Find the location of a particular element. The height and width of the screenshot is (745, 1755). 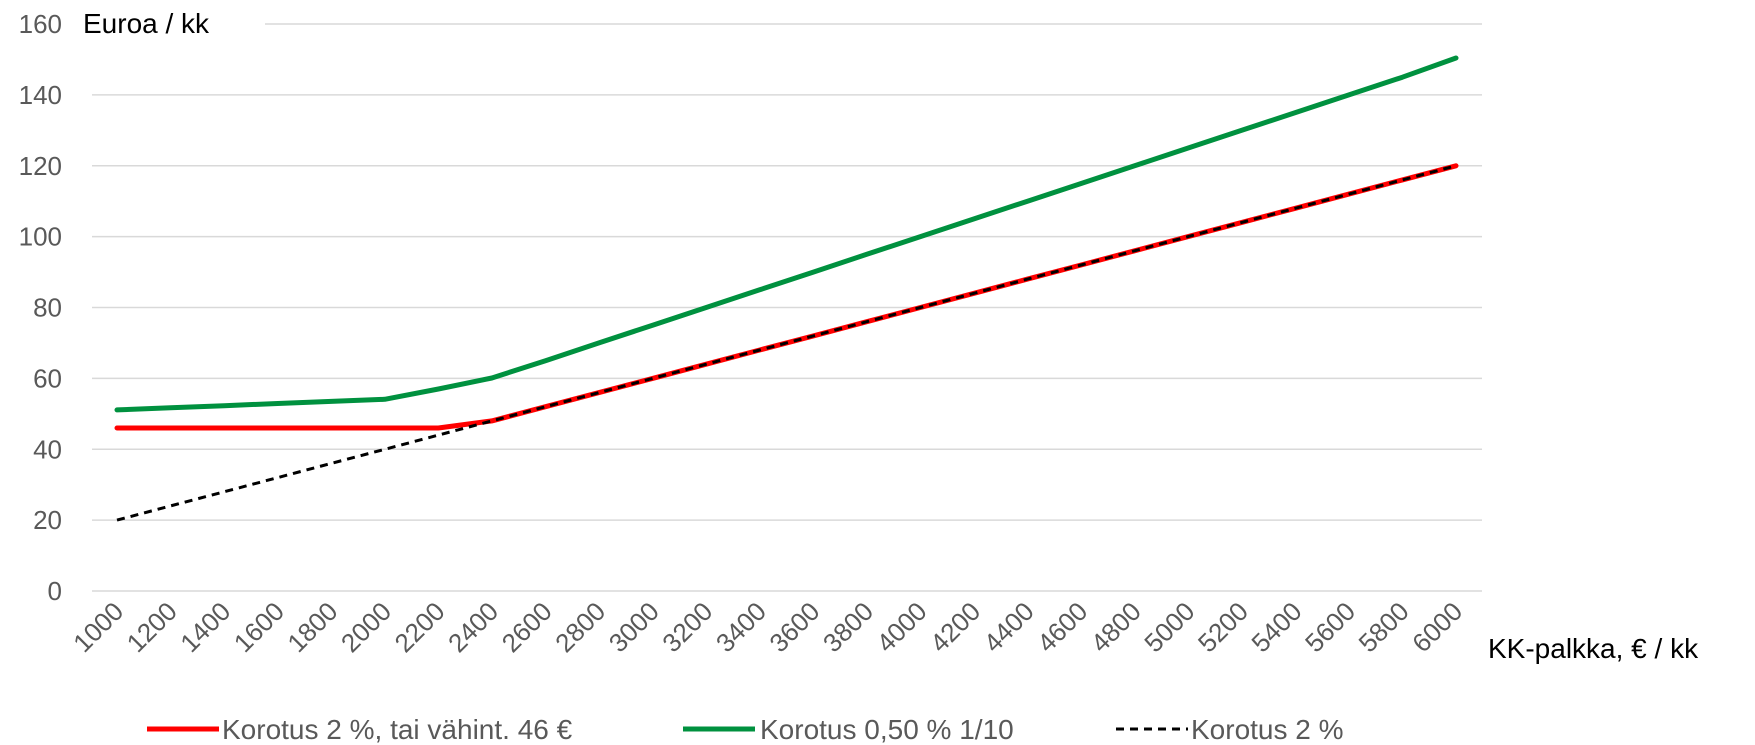

x-tick-label: 4600 is located at coordinates (1062, 627).